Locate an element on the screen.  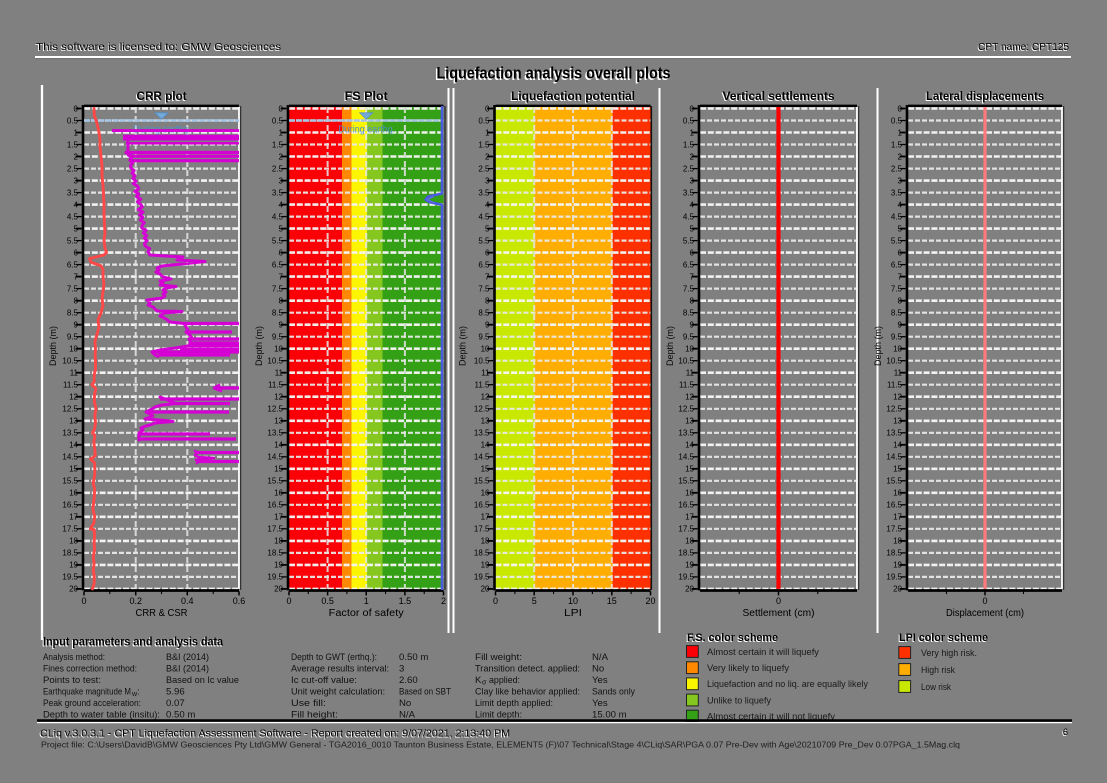
svg-text: Very high risk. is located at coordinates (949, 653).